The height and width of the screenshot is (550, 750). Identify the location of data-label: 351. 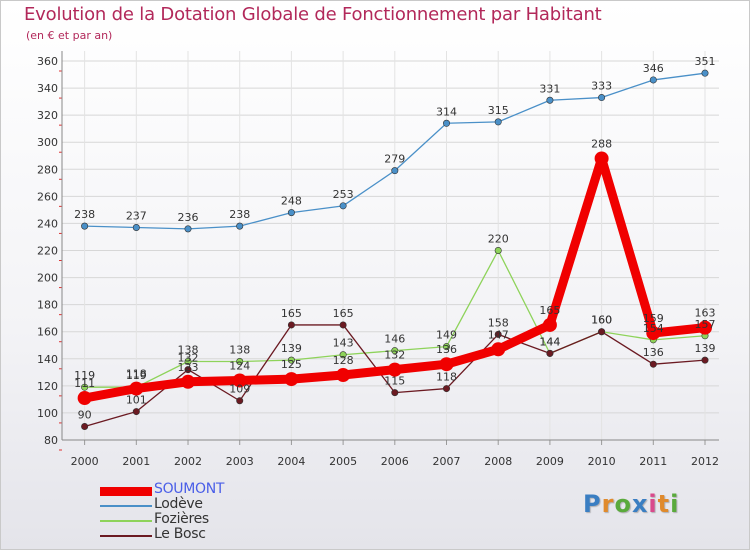
(705, 61).